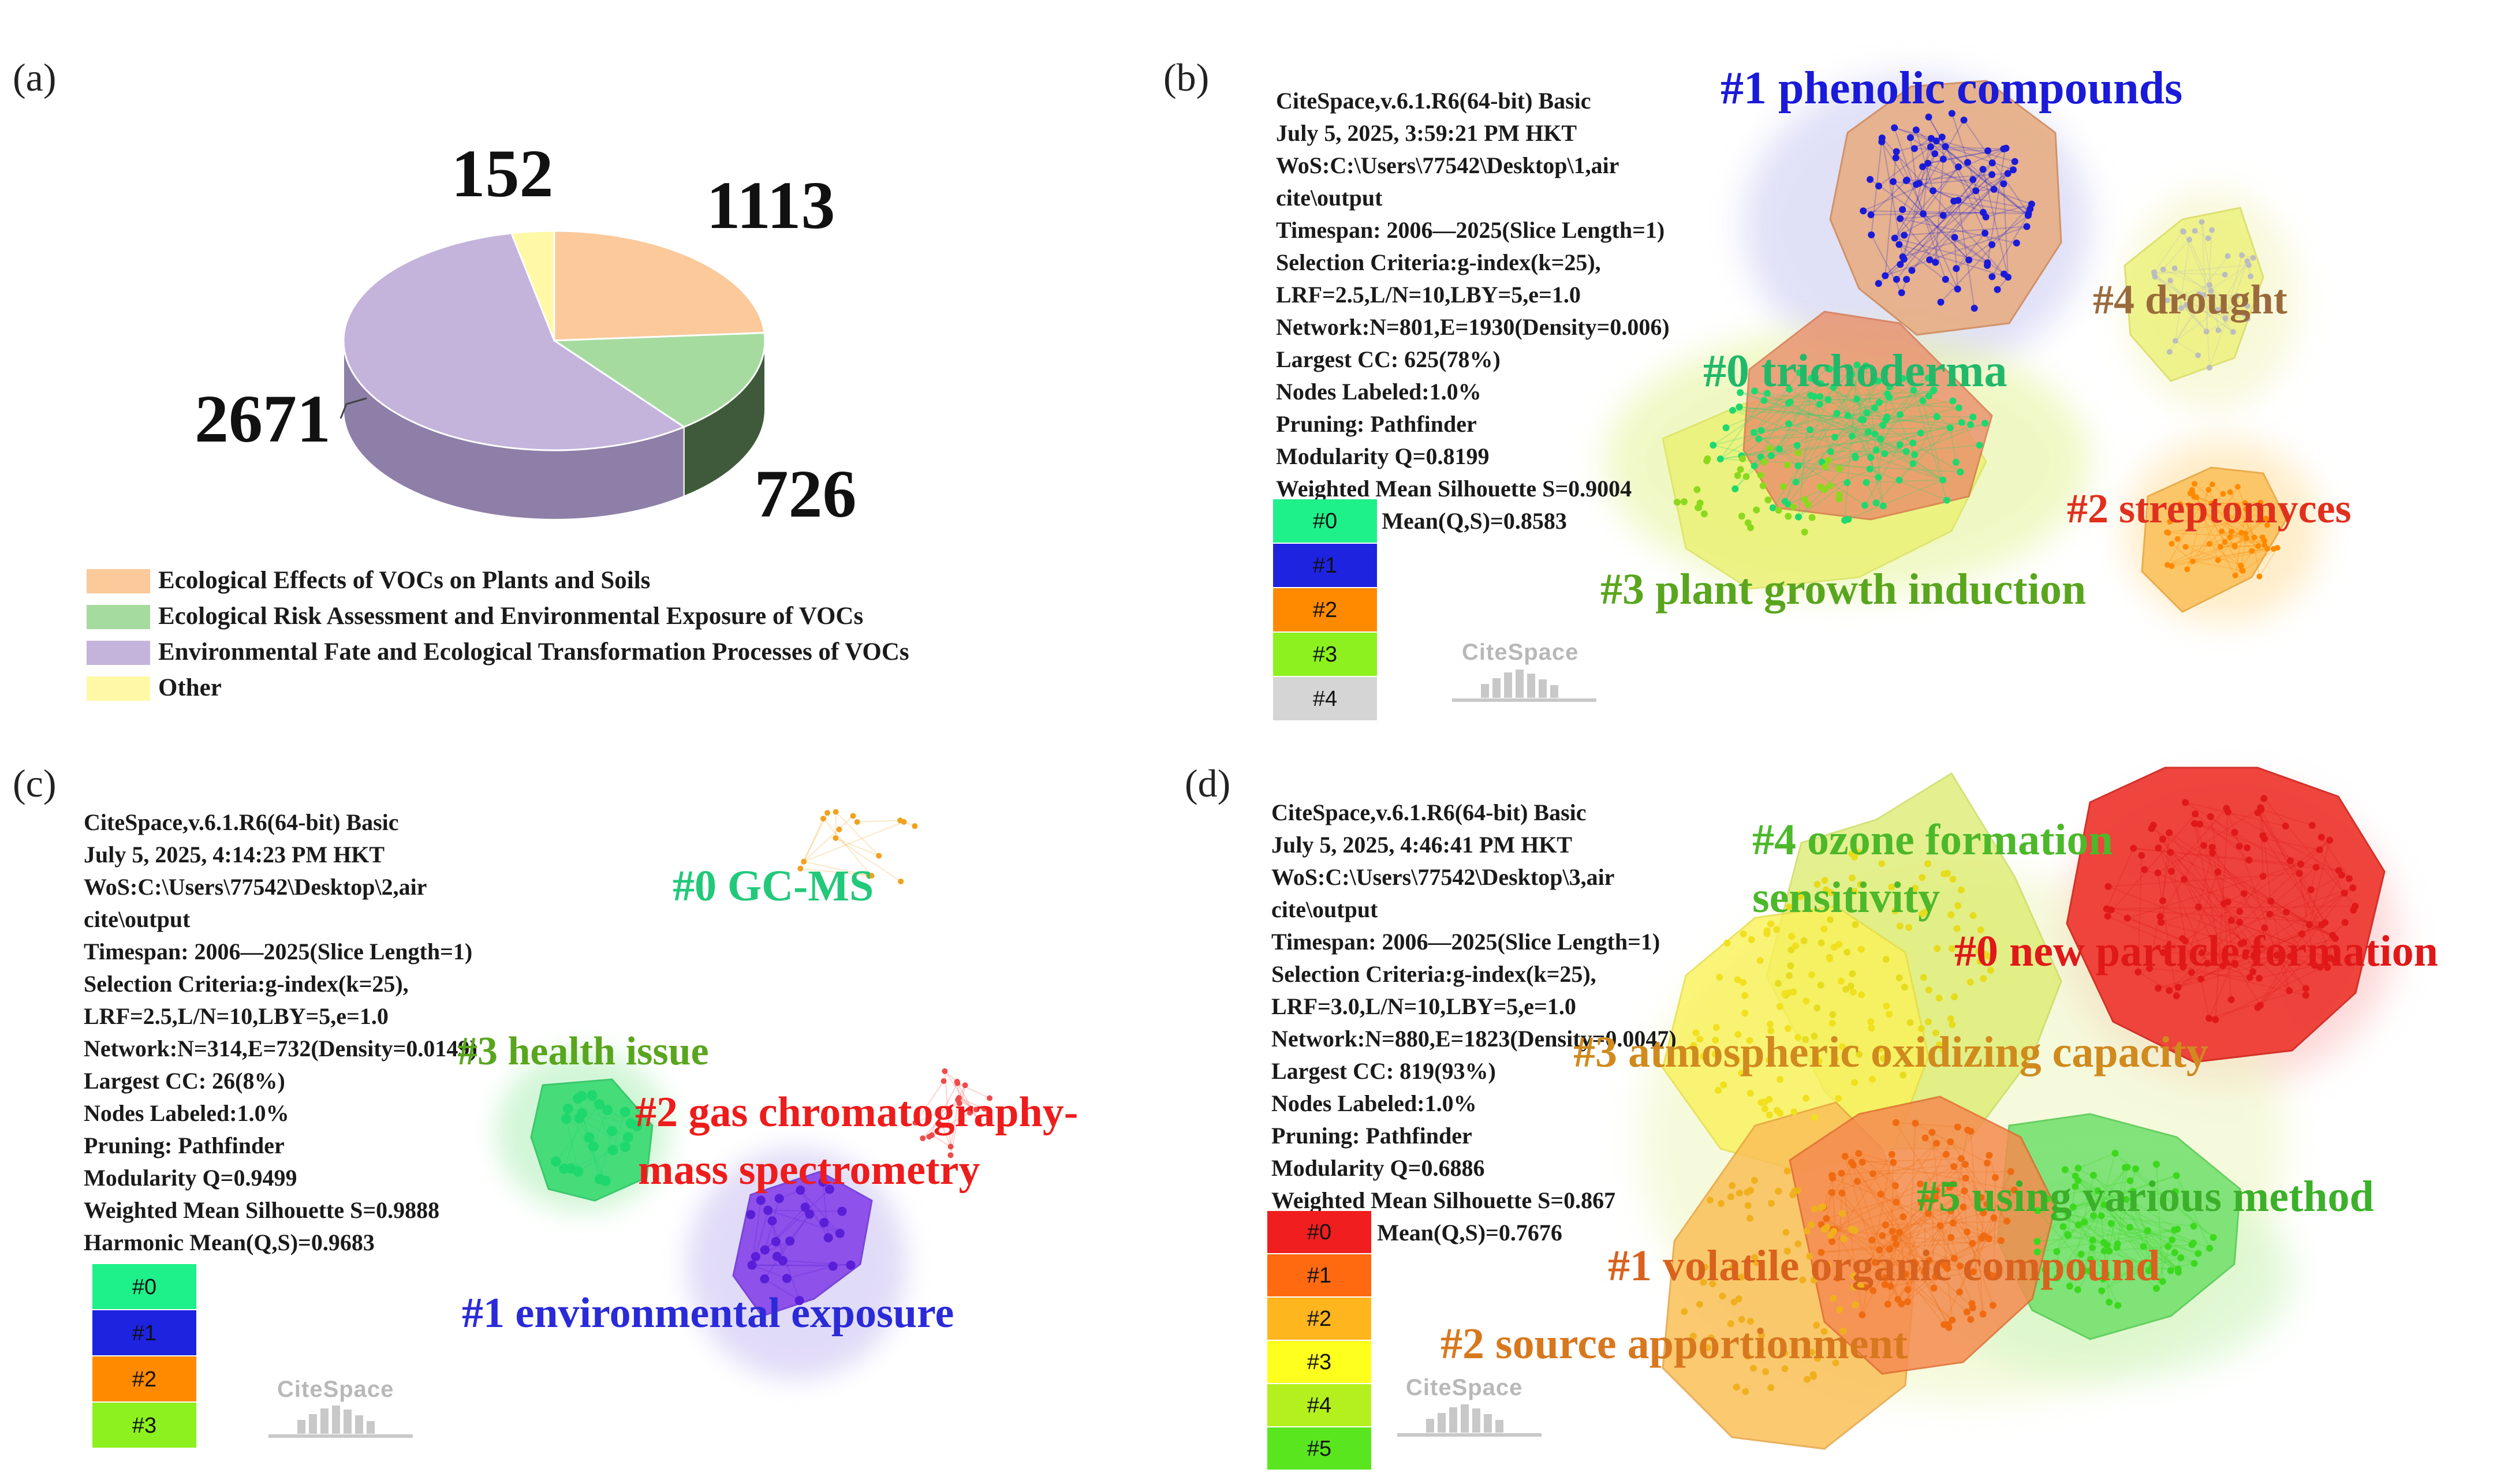 The height and width of the screenshot is (1484, 2519). I want to click on cluster-label-3: #3 health issue, so click(583, 1052).